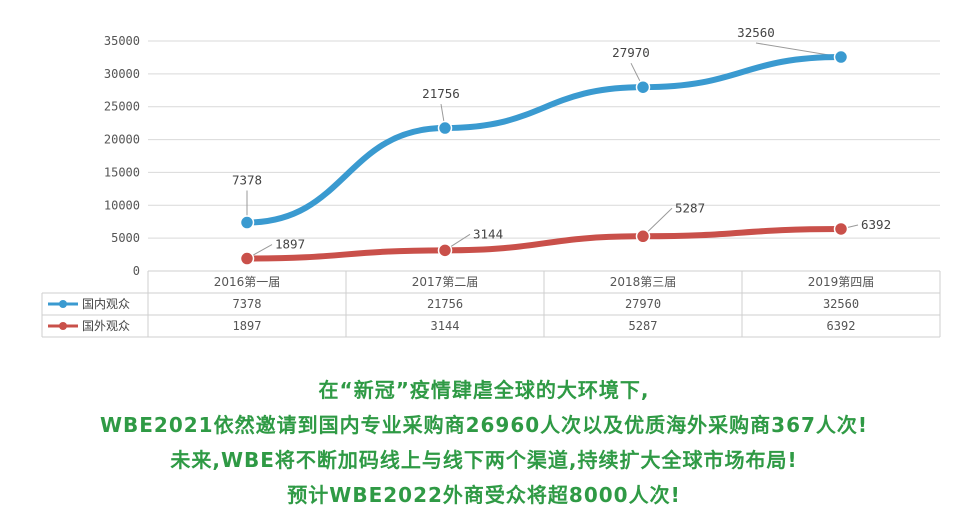  Describe the element at coordinates (106, 304) in the screenshot. I see `legend-entry: 国内观众` at that location.